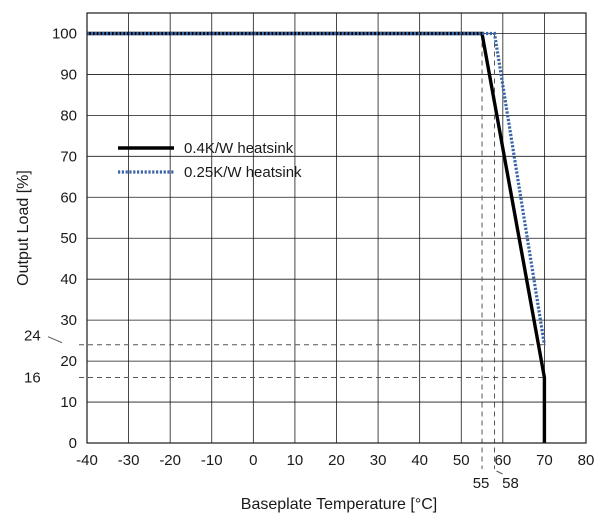  What do you see at coordinates (339, 504) in the screenshot?
I see `x-axis-title: Baseplate Temperature [°C]` at bounding box center [339, 504].